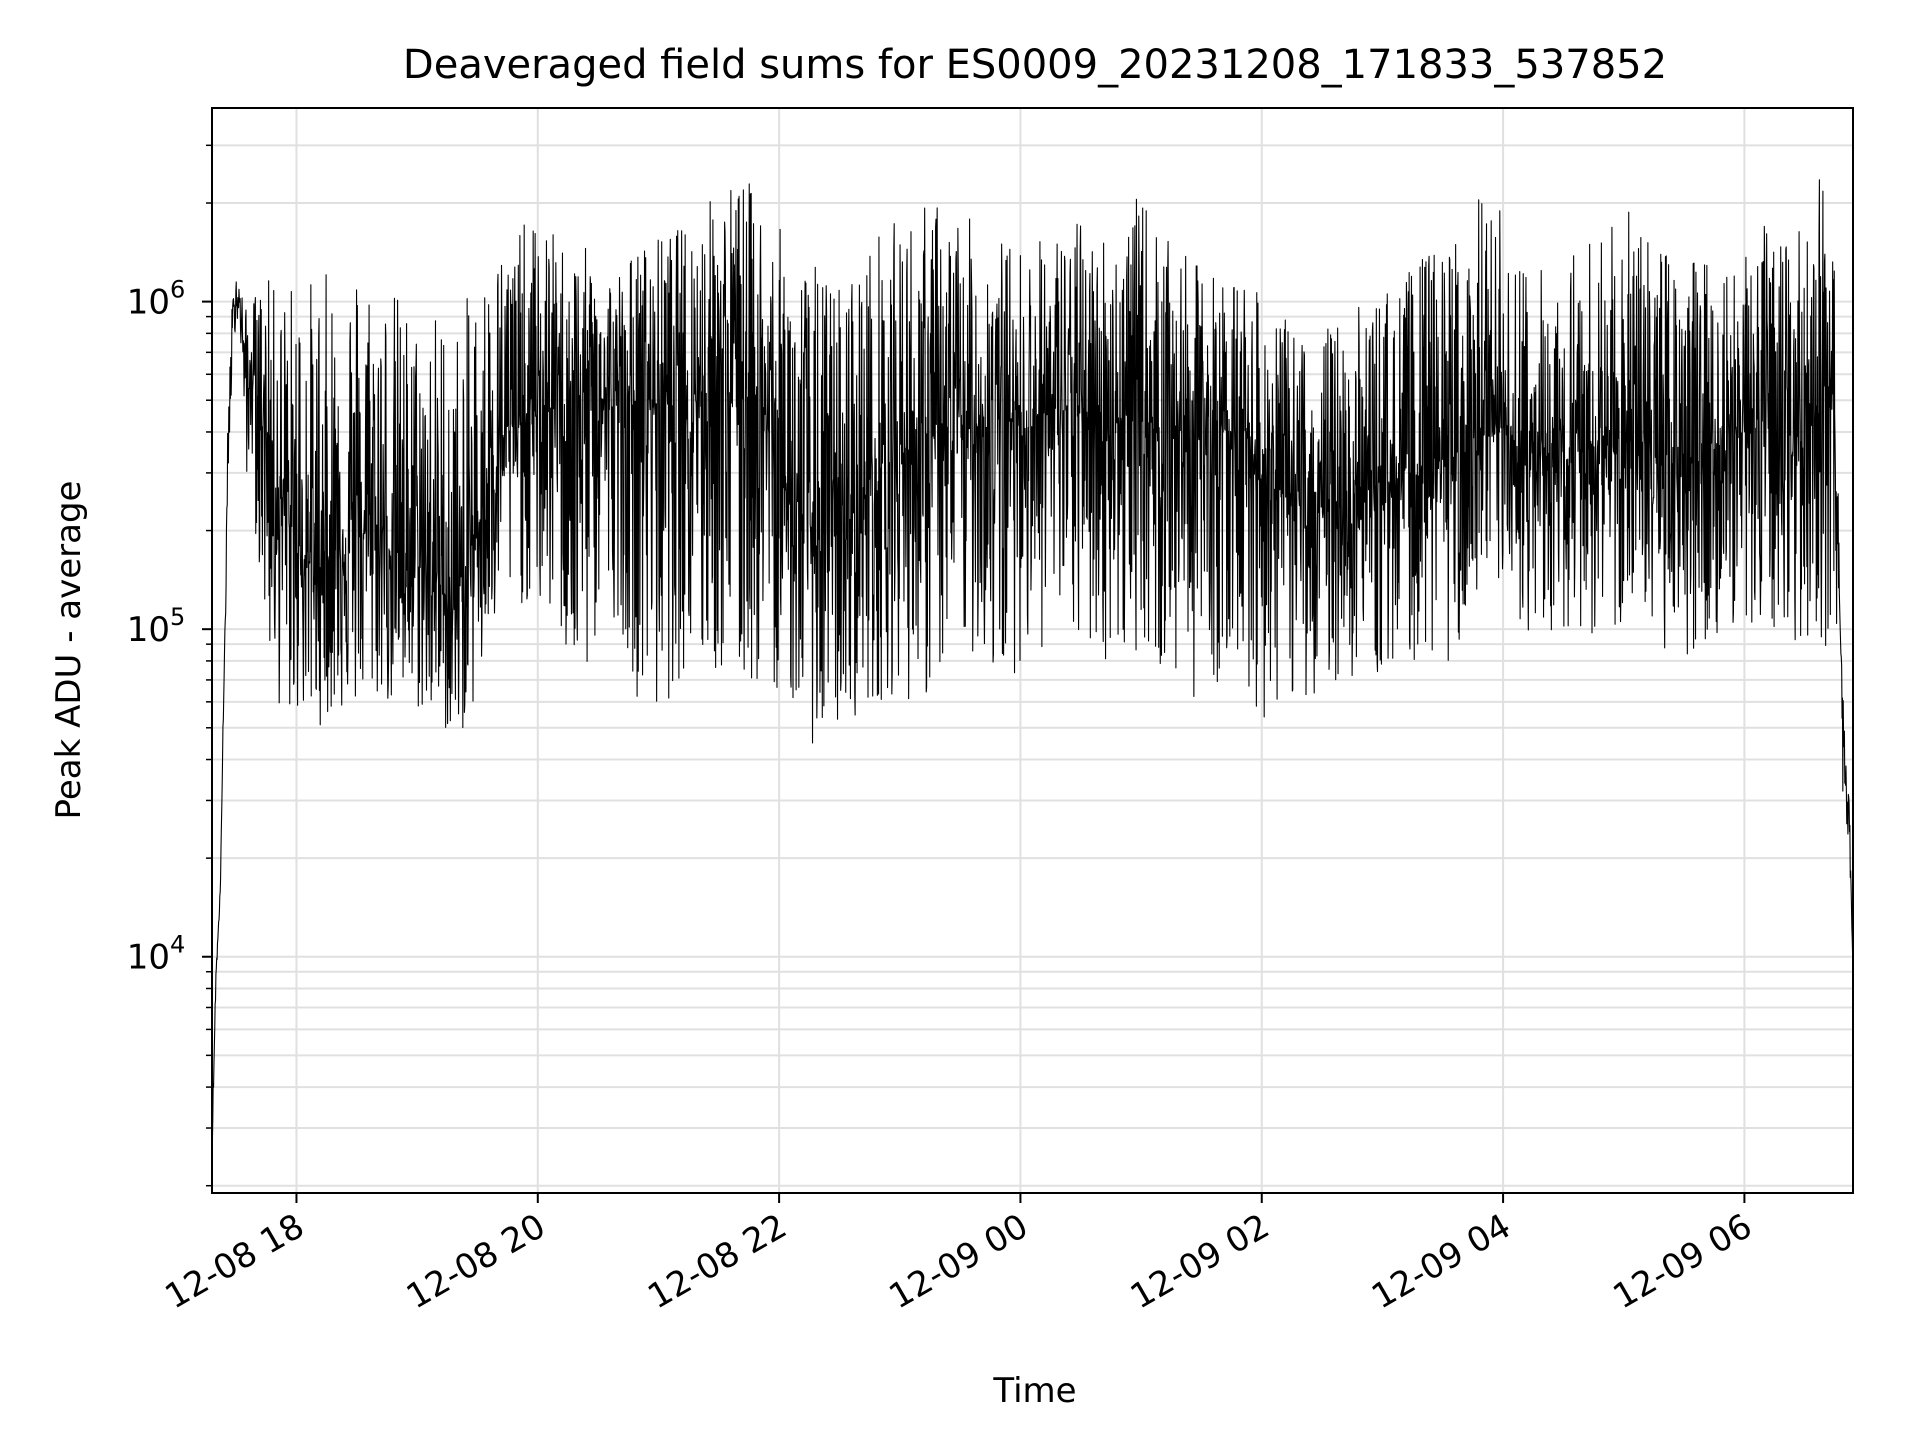 The width and height of the screenshot is (1920, 1440). I want to click on x-axis-label: Time, so click(1034, 1391).